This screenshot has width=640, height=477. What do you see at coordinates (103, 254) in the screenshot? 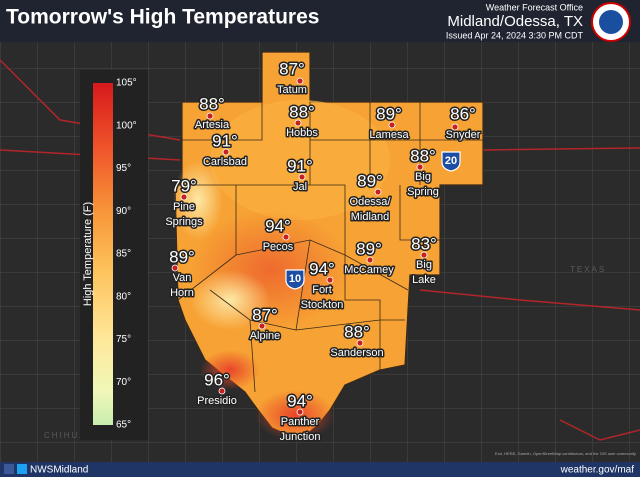
I see `legend-colorbar` at bounding box center [103, 254].